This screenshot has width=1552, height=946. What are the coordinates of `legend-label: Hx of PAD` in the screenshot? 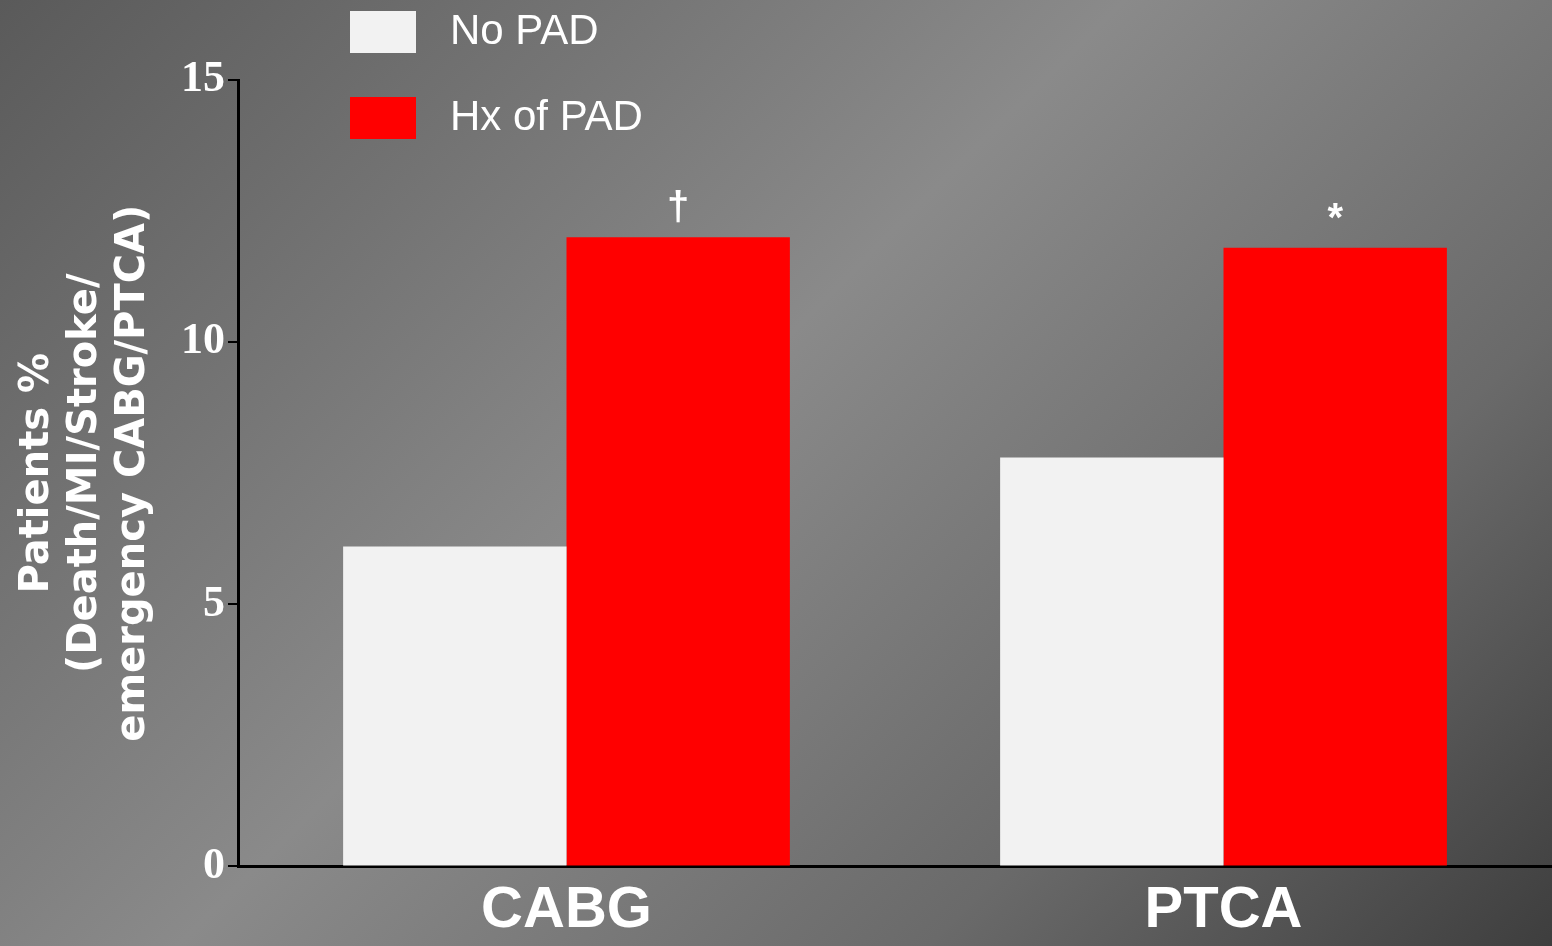 It's located at (546, 115).